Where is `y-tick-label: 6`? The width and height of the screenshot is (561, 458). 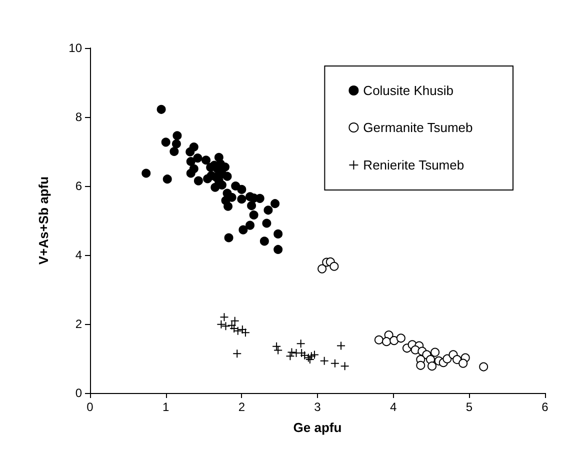 y-tick-label: 6 is located at coordinates (78, 186).